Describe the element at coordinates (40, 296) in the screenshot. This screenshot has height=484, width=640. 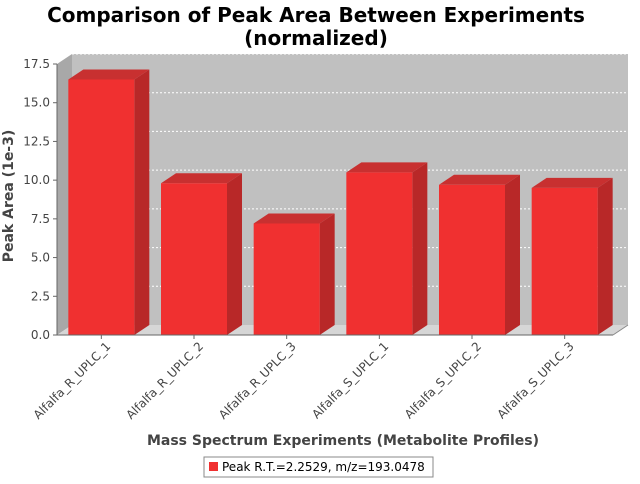
I see `y-tick-label: 2.5` at that location.